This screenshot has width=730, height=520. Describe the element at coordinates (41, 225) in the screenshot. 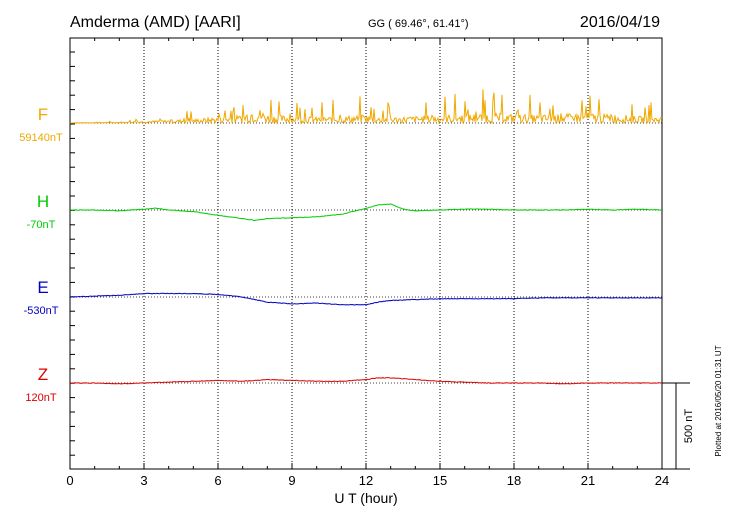

I see `series-baseline-H: -70nT` at that location.